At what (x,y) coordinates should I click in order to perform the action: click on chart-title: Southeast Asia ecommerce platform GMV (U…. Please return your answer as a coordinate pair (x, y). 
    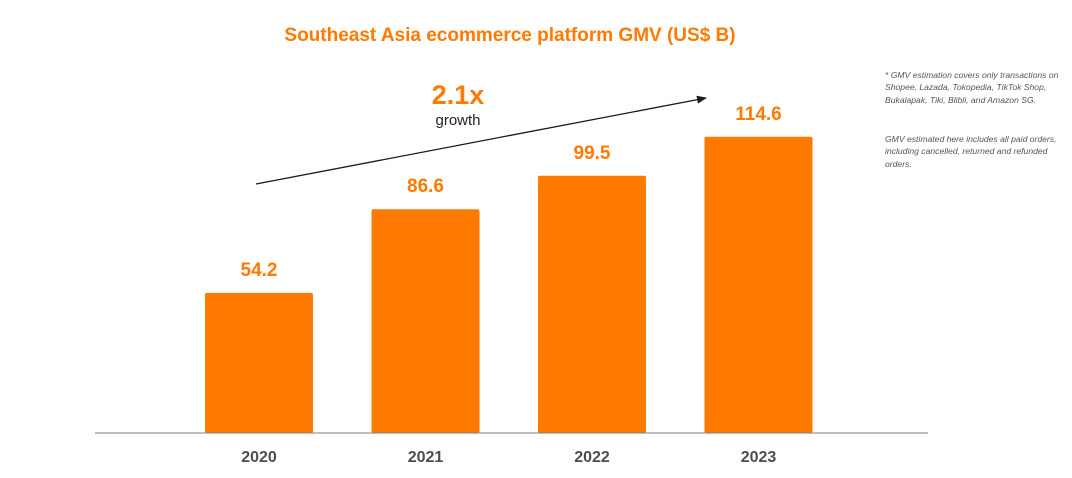
    Looking at the image, I should click on (509, 35).